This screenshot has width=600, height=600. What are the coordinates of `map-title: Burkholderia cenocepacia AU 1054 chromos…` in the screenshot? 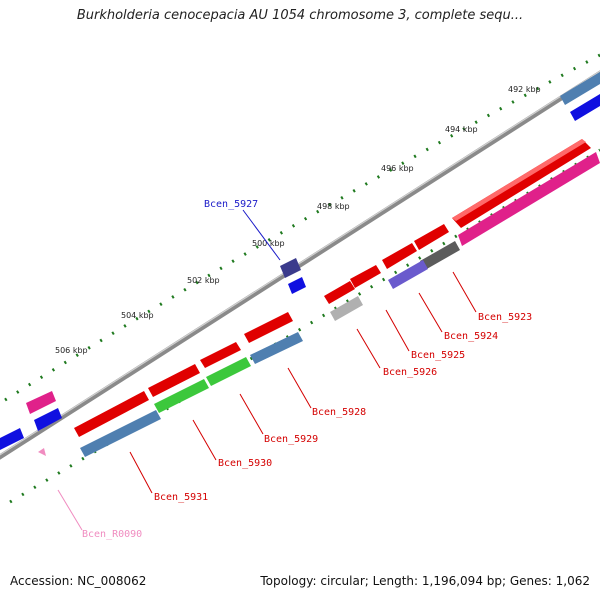 It's located at (300, 15).